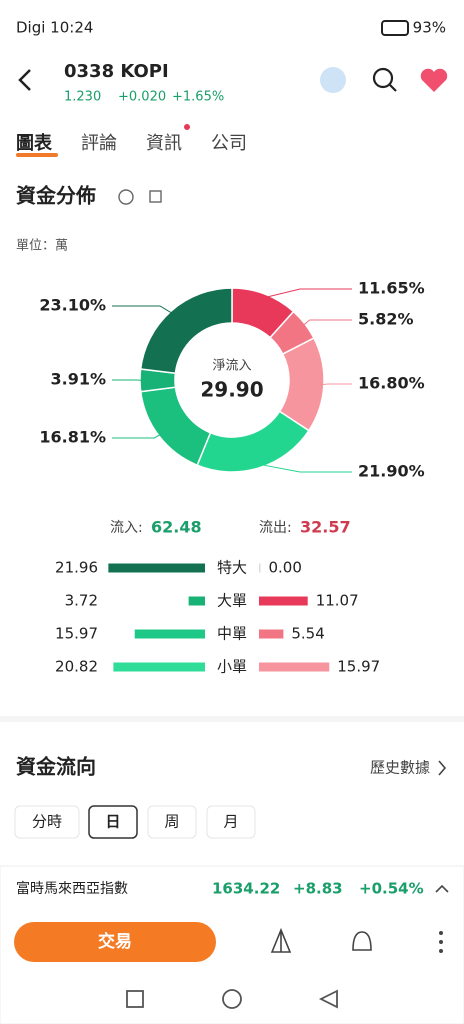 The width and height of the screenshot is (464, 1024). I want to click on period-label: 月, so click(230, 822).